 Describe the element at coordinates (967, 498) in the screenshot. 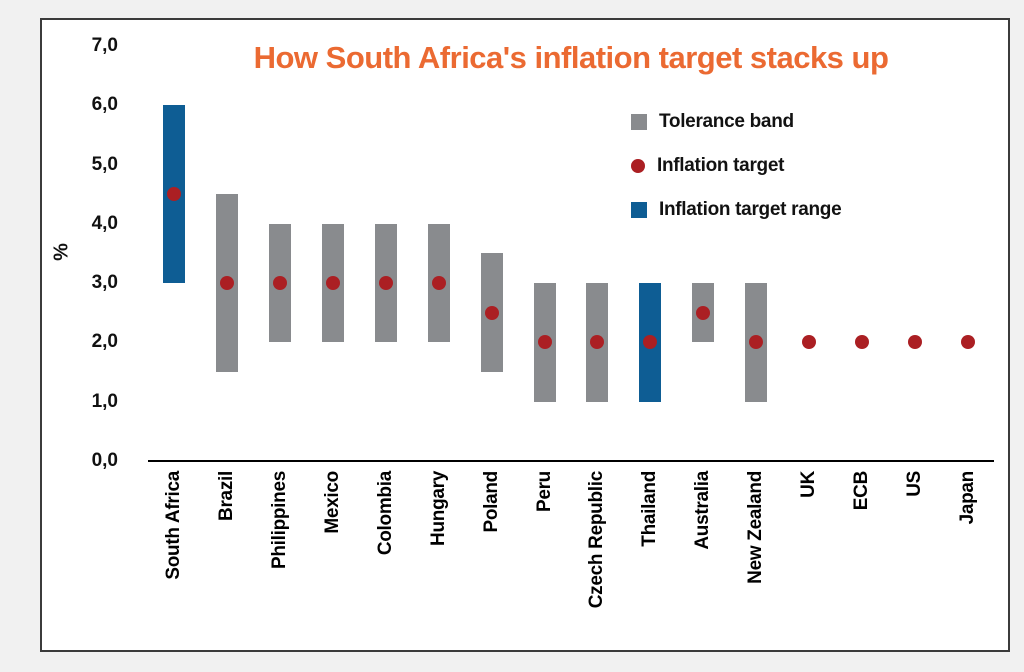

I see `x-axis-category-label: Japan` at that location.